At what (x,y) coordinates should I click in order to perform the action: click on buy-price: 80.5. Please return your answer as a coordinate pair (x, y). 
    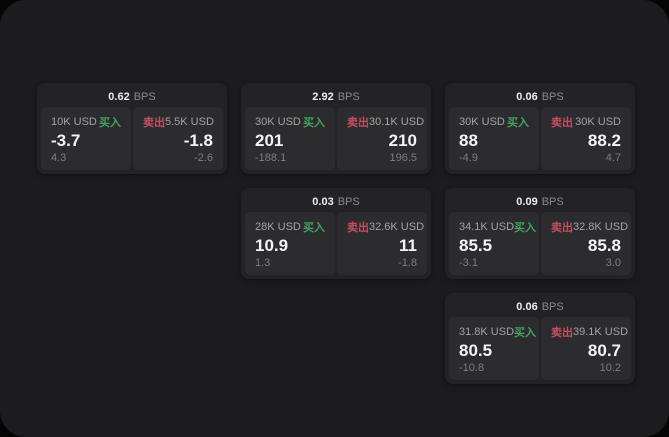
    Looking at the image, I should click on (476, 350).